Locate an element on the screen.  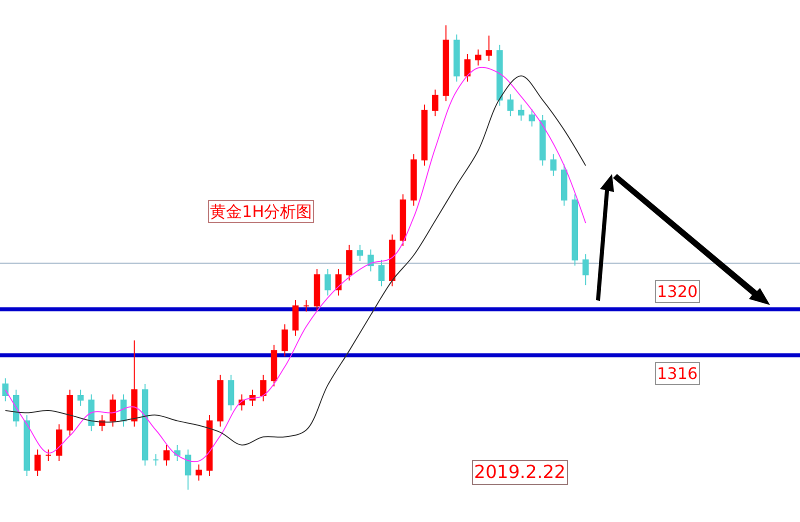
annotation: 2019.2.22 is located at coordinates (520, 472).